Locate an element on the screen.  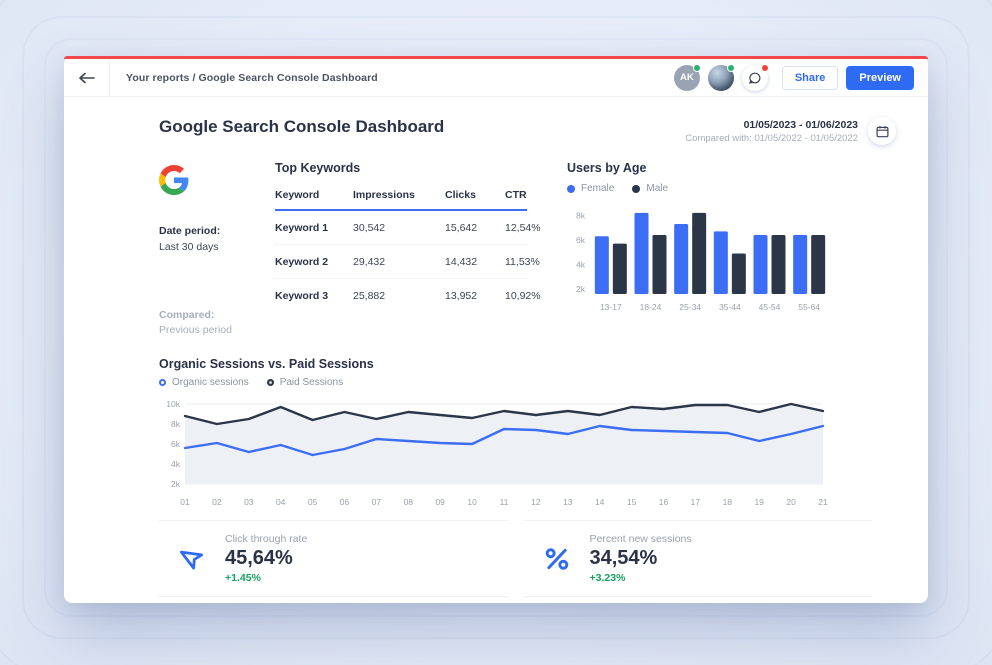
calendar-button is located at coordinates (882, 131).